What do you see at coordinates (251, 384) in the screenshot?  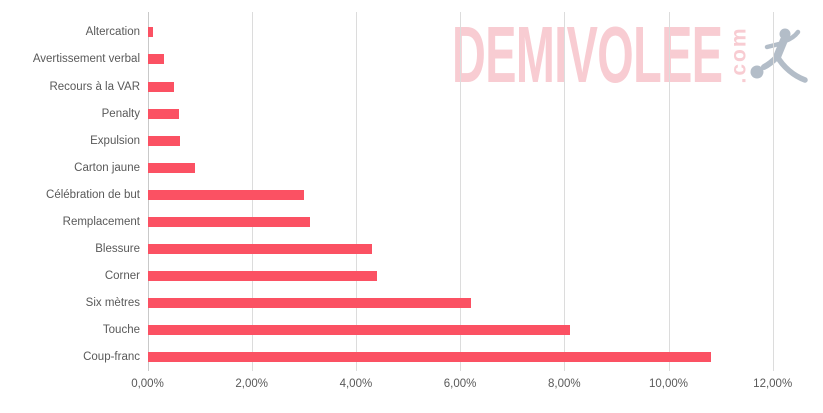 I see `x-axis-tick-label: 2,00%` at bounding box center [251, 384].